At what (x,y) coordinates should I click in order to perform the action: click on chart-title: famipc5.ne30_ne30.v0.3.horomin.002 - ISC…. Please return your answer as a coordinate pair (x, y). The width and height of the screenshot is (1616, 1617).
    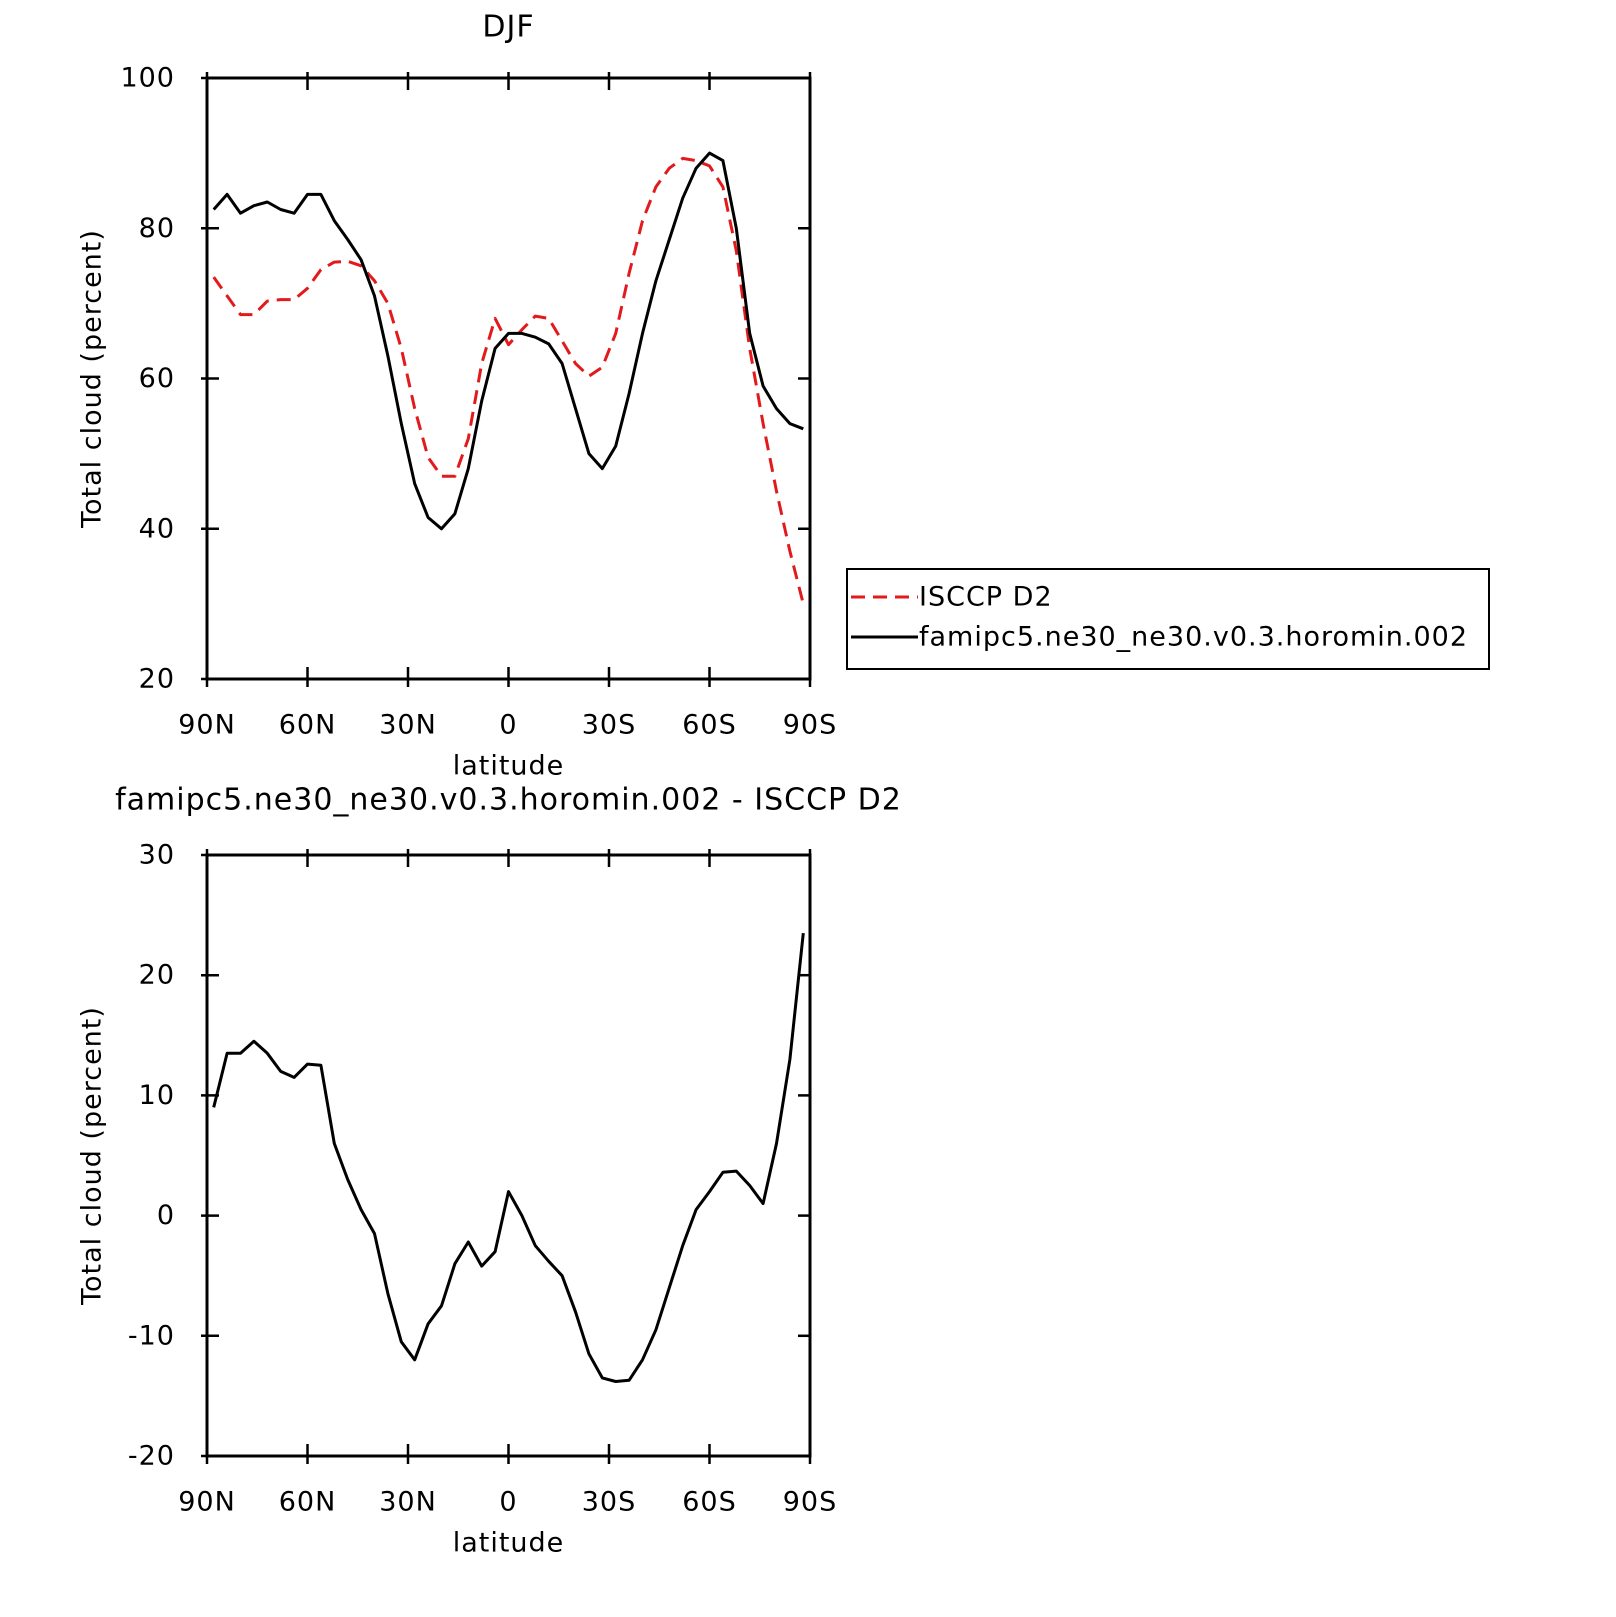
    Looking at the image, I should click on (508, 800).